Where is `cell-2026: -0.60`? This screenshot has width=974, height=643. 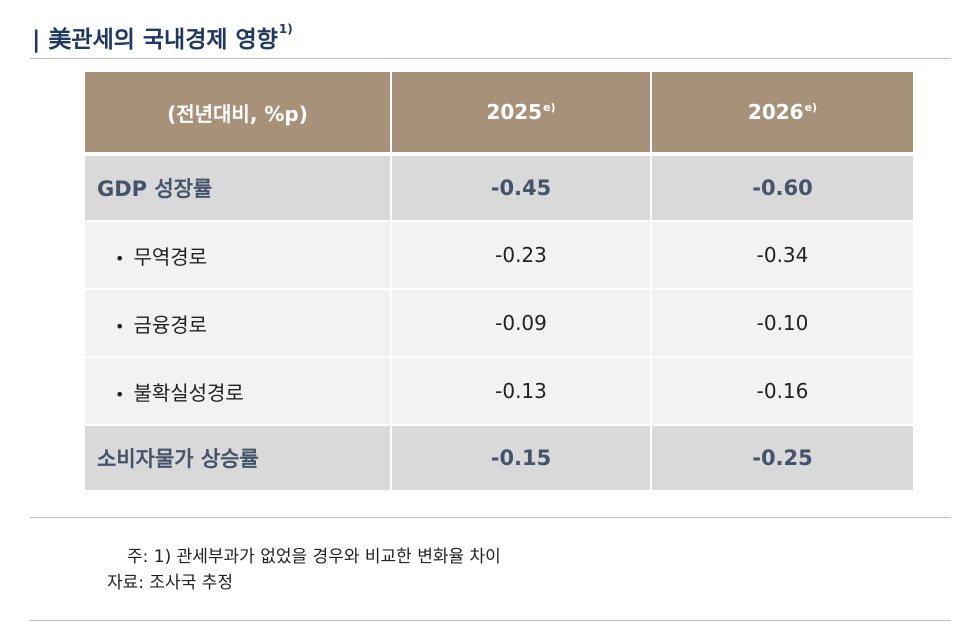 cell-2026: -0.60 is located at coordinates (782, 189).